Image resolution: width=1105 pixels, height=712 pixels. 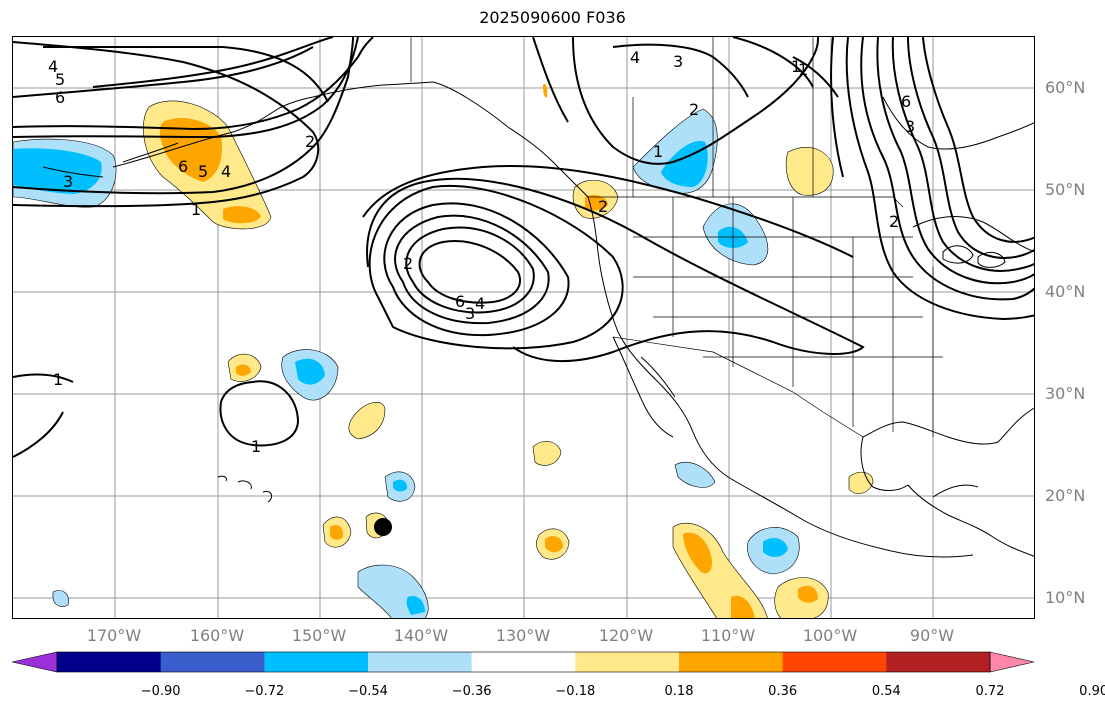 I want to click on colorbar-tick-label: −0.72, so click(x=264, y=691).